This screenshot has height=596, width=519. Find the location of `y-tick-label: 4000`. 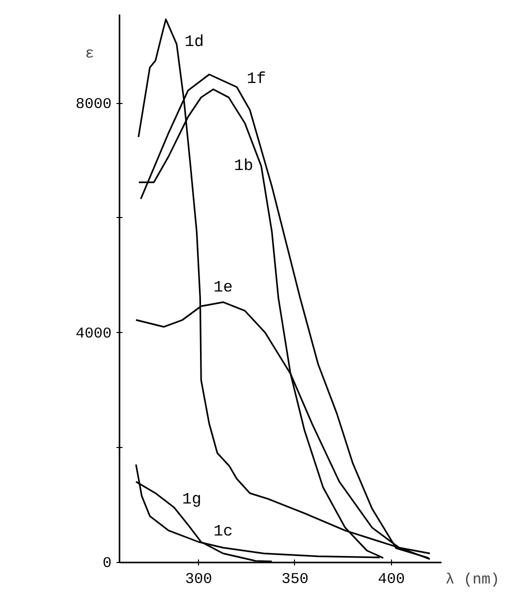

y-tick-label: 4000 is located at coordinates (94, 334).